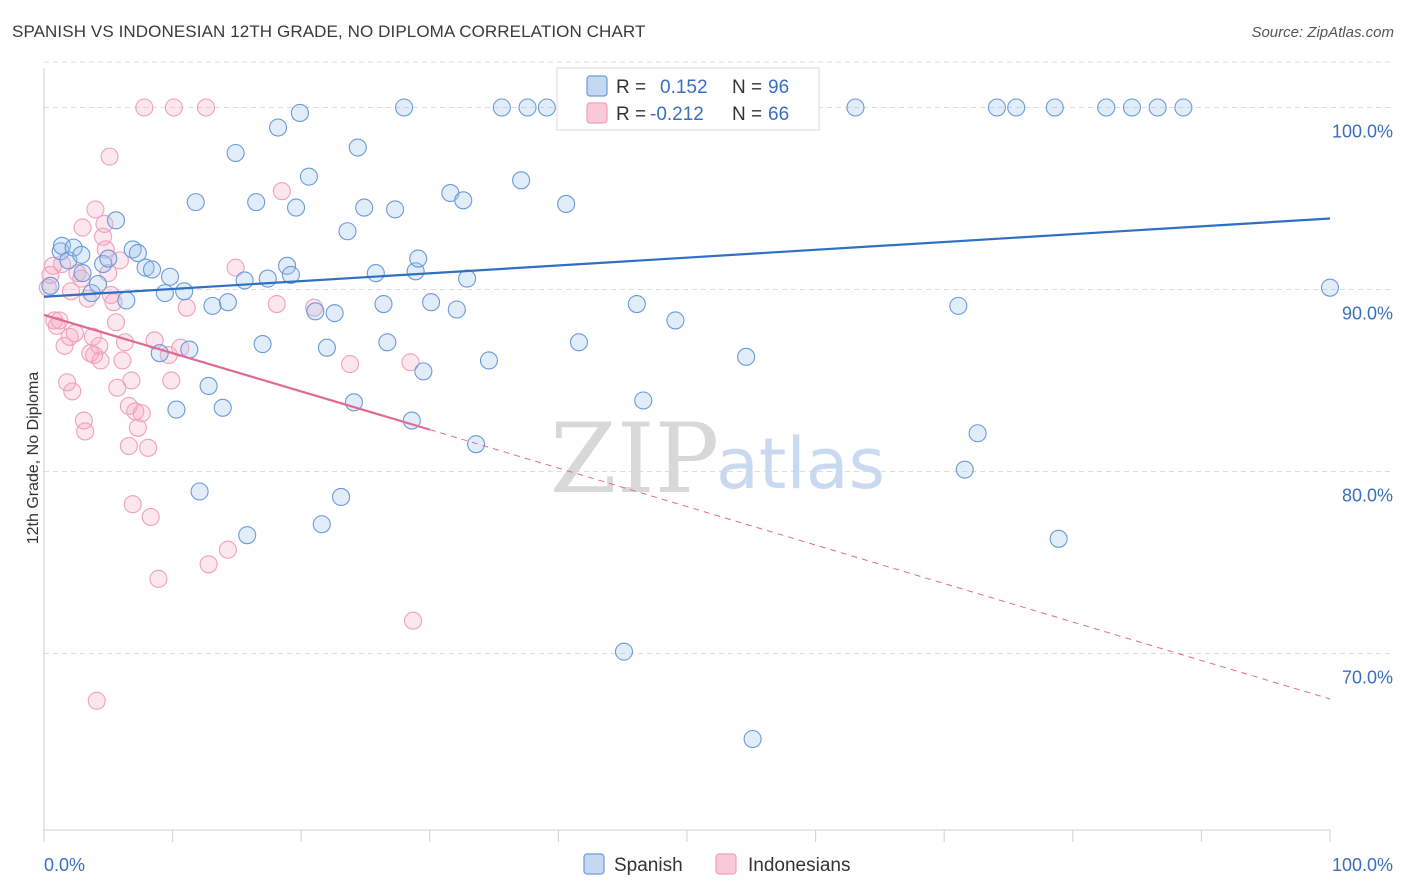 The image size is (1406, 892). Describe the element at coordinates (33, 458) in the screenshot. I see `y-axis-label: 12th Grade, No Diploma` at that location.